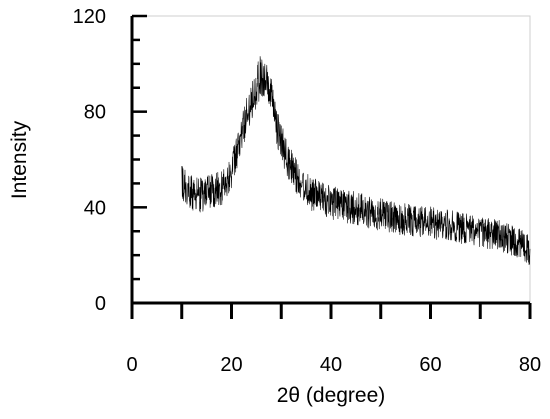 The height and width of the screenshot is (419, 550). Describe the element at coordinates (231, 365) in the screenshot. I see `x-tick-label: 20` at that location.